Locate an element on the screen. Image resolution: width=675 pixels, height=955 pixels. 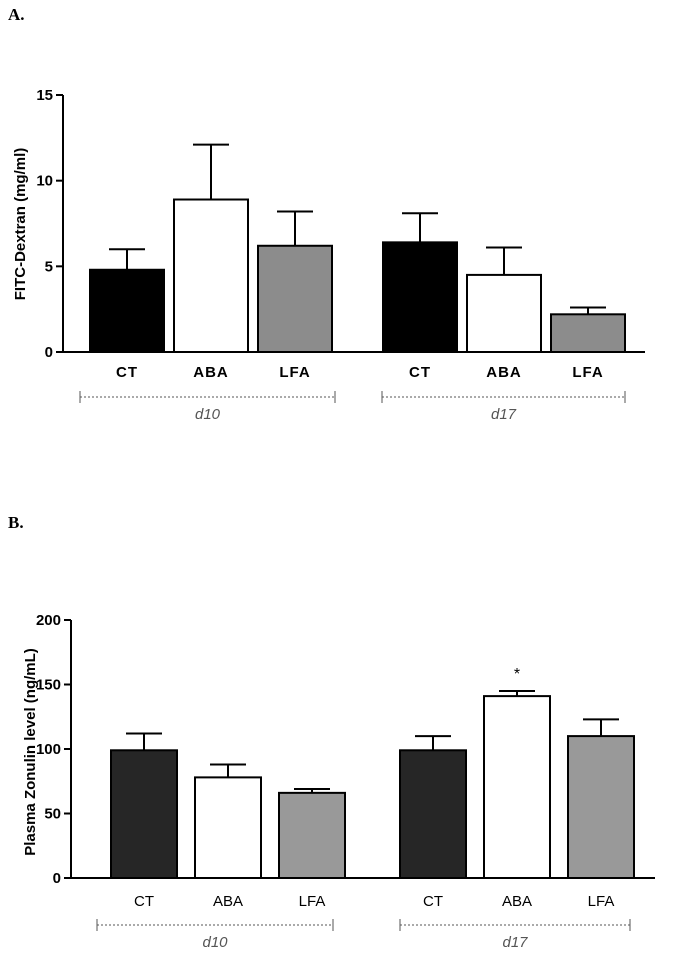
y-tick-label: 200 is located at coordinates (48, 620).